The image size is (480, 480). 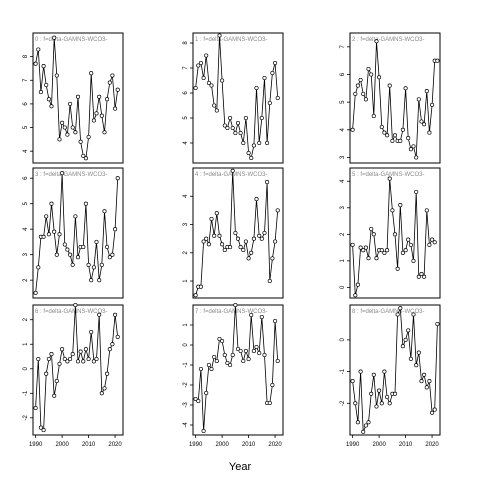 What do you see at coordinates (186, 325) in the screenshot?
I see `y-tick-label: 1` at bounding box center [186, 325].